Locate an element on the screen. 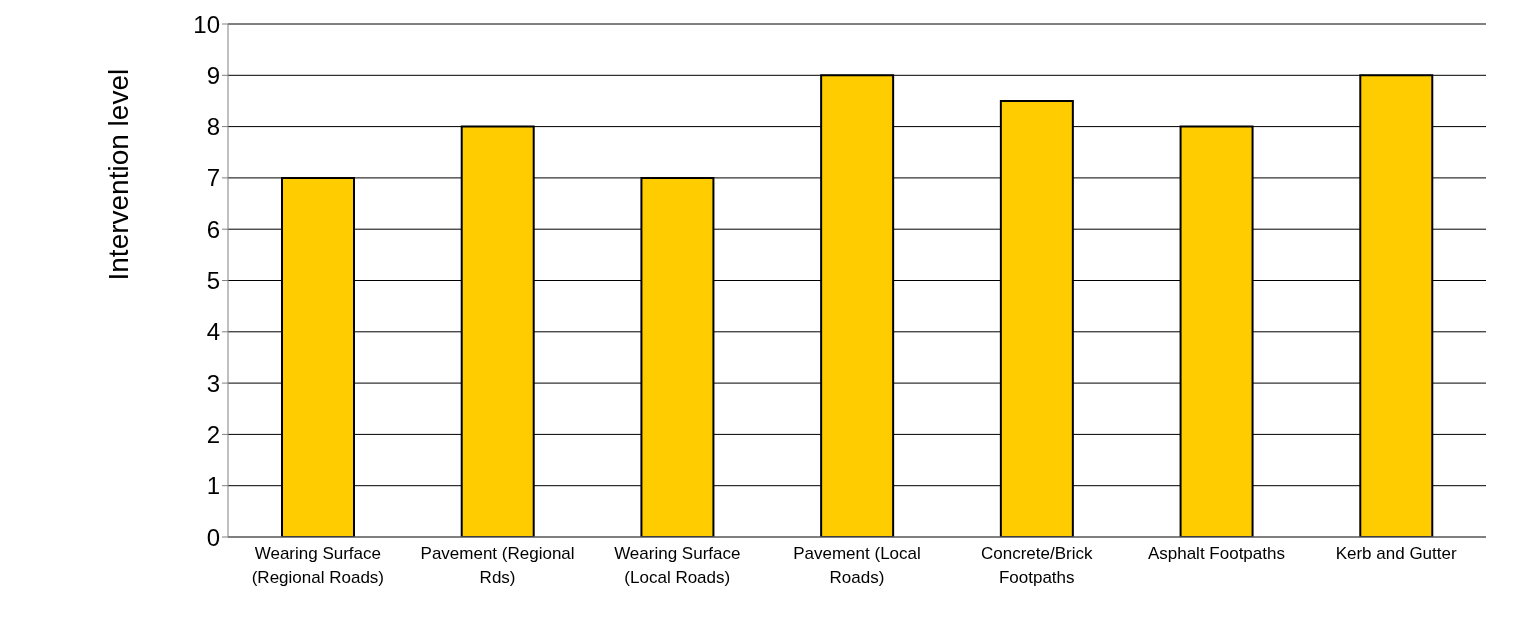  y-tick-label: 10 is located at coordinates (206, 24).